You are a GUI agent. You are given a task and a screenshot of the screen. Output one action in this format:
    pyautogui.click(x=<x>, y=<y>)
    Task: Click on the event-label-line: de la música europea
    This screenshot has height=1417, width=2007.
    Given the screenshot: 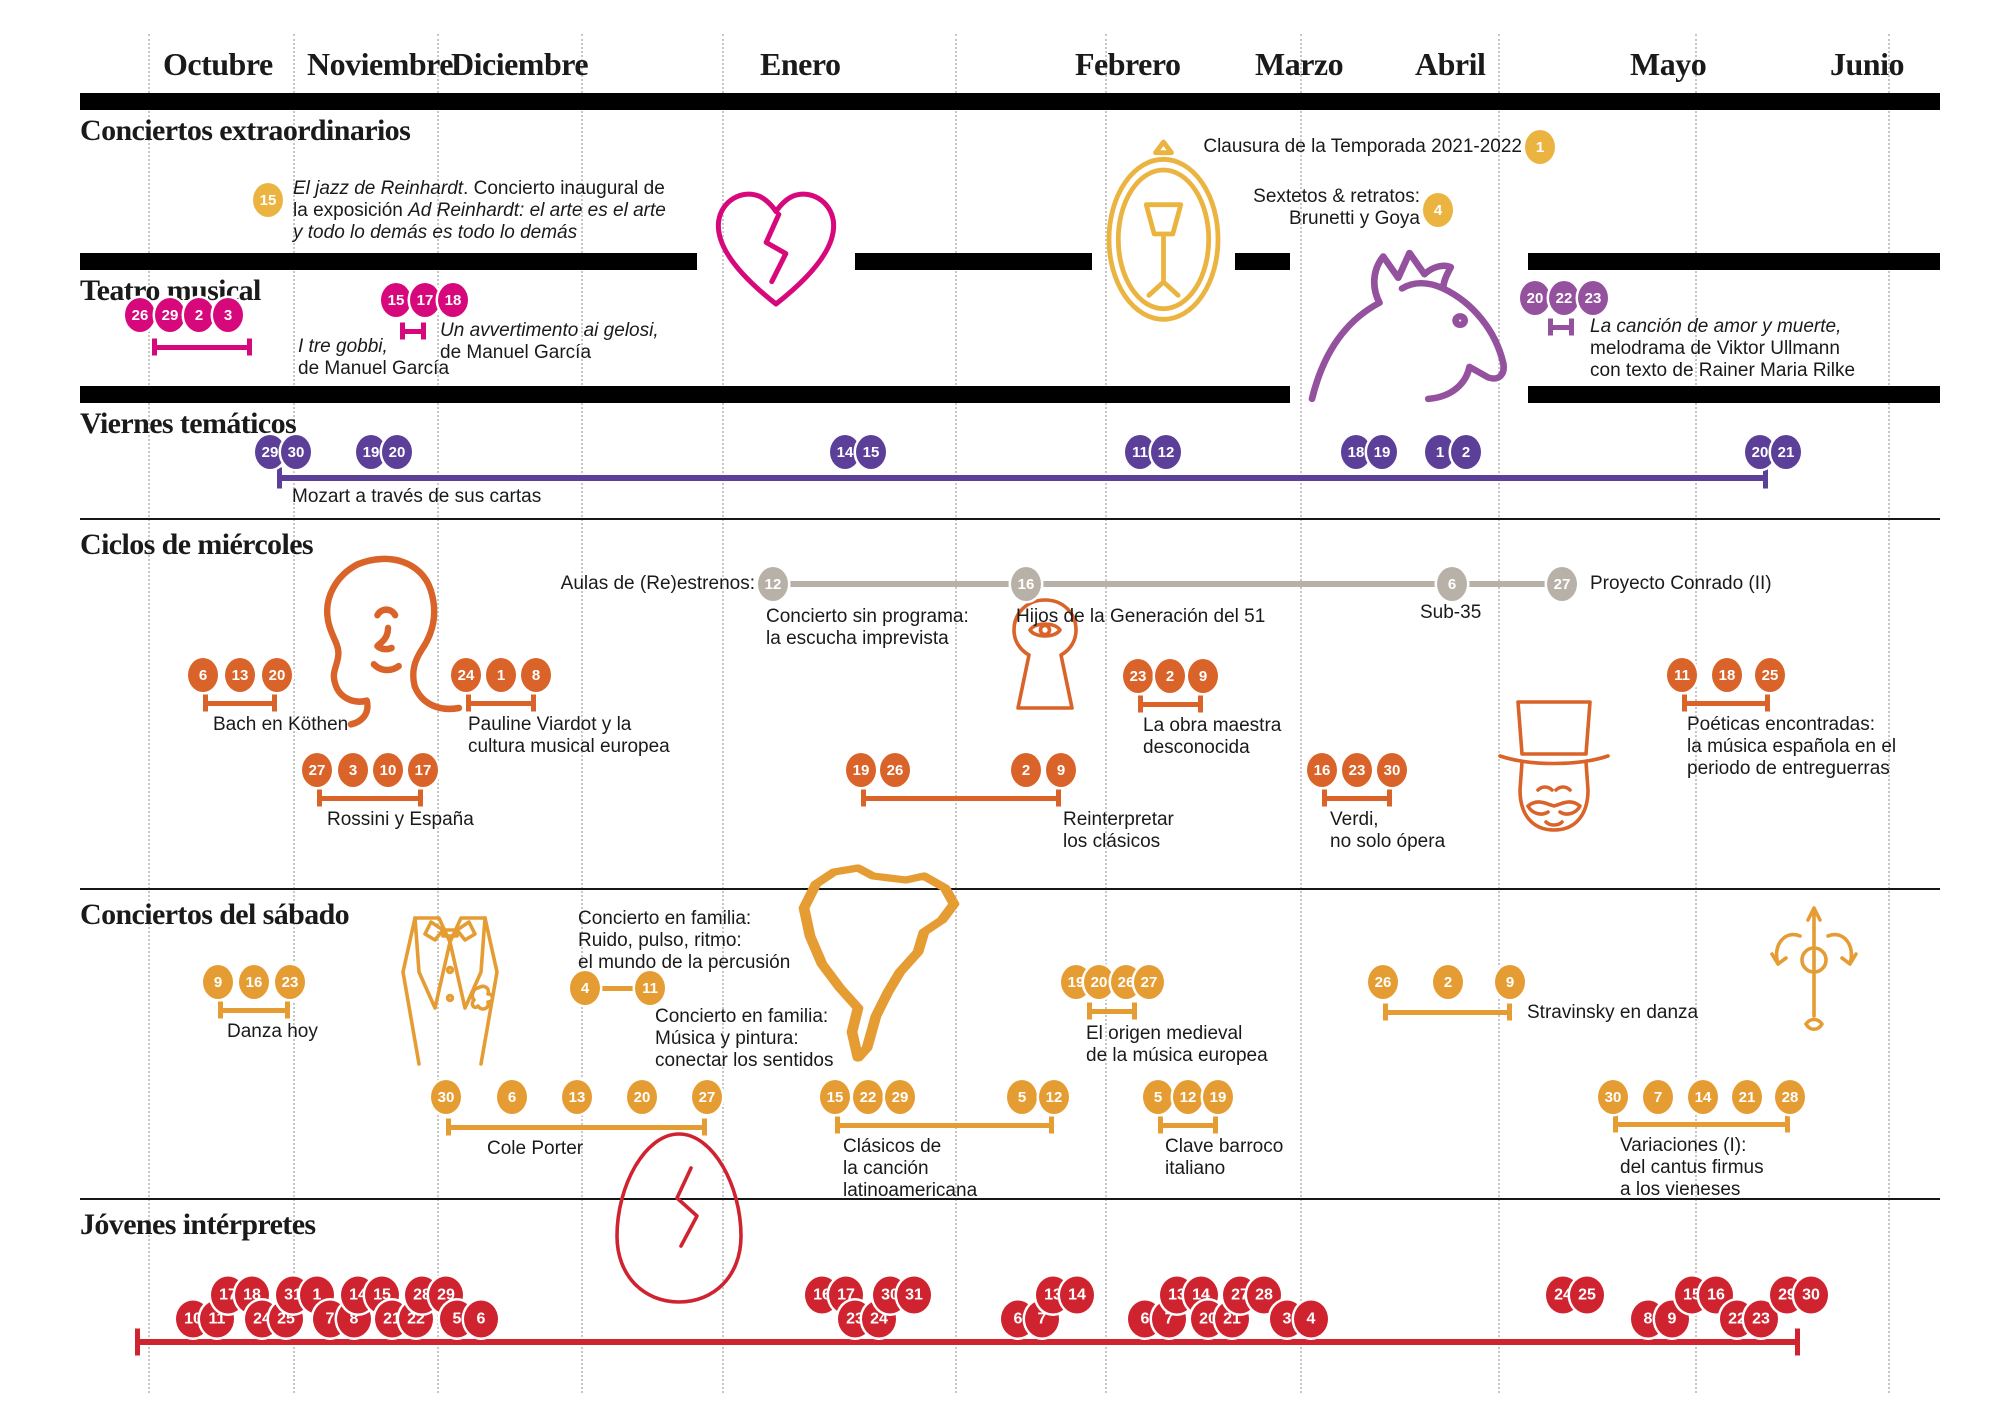 What is the action you would take?
    pyautogui.click(x=1177, y=1055)
    